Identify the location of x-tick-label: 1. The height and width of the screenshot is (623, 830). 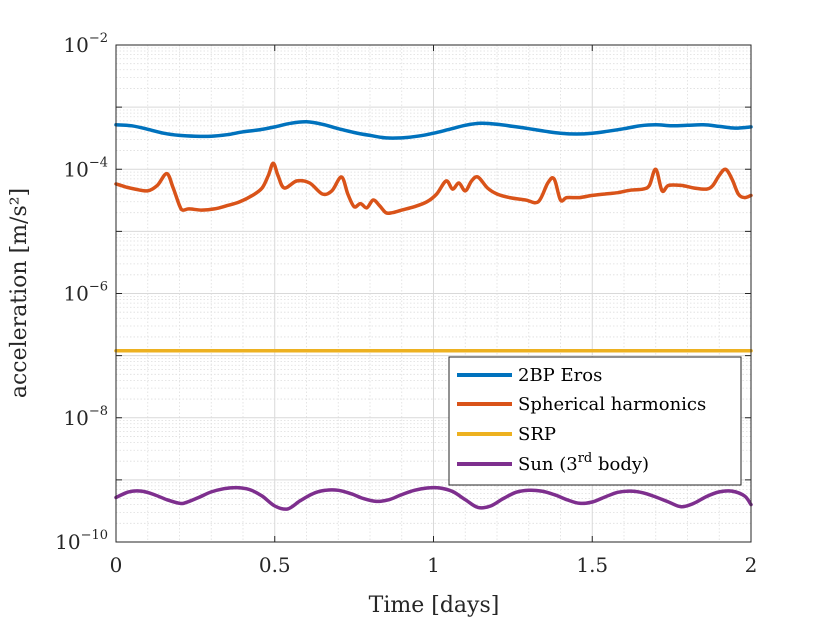
(433, 565).